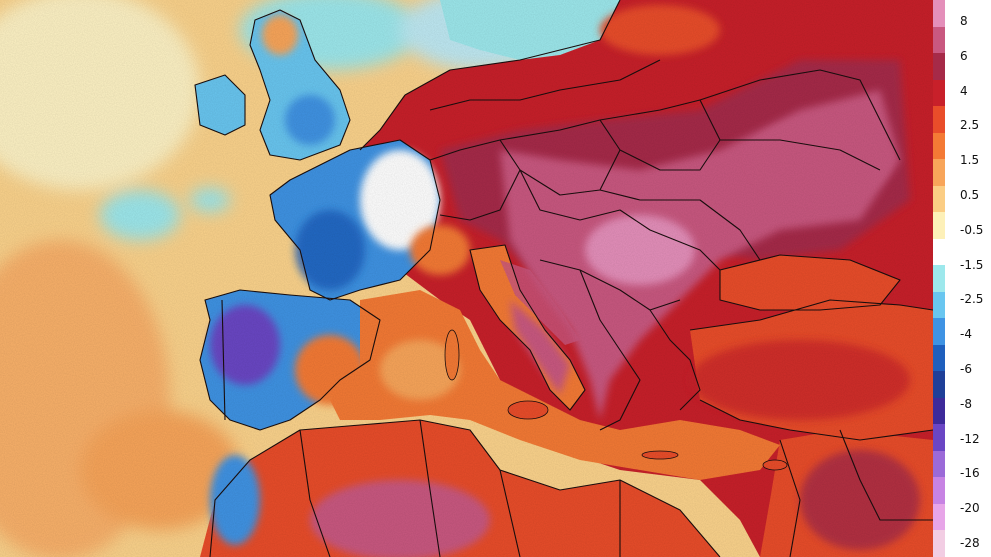 This screenshot has height=557, width=991. Describe the element at coordinates (970, 125) in the screenshot. I see `colorbar-tick-label: 2.5` at that location.